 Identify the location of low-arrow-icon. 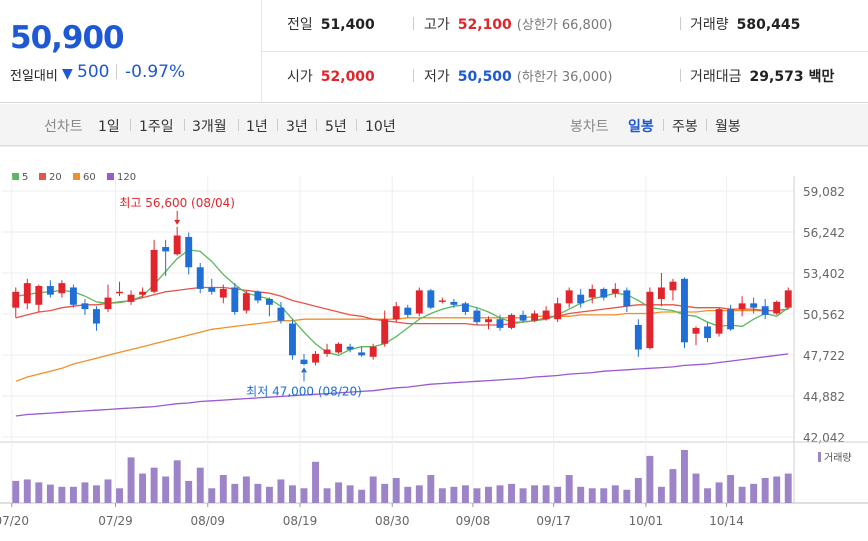
(304, 370).